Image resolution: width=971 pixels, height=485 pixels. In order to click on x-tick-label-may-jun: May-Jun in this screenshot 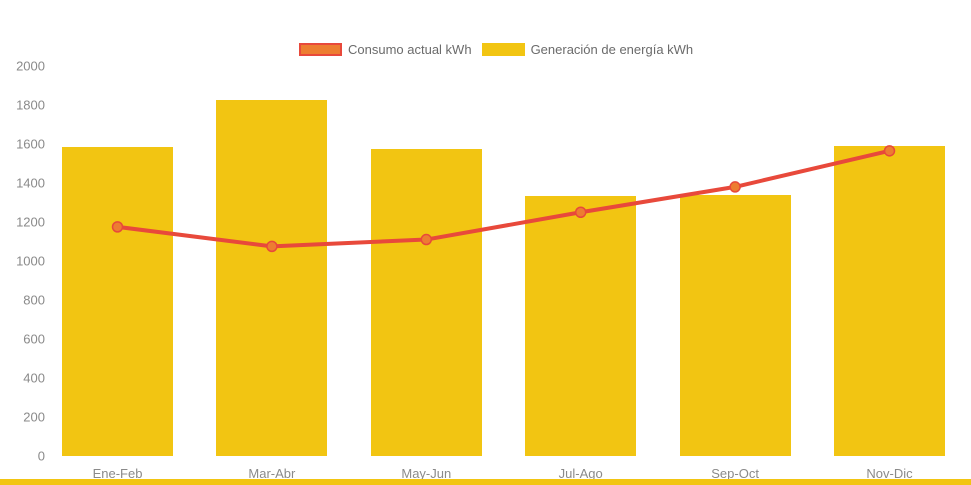, I will do `click(426, 473)`.